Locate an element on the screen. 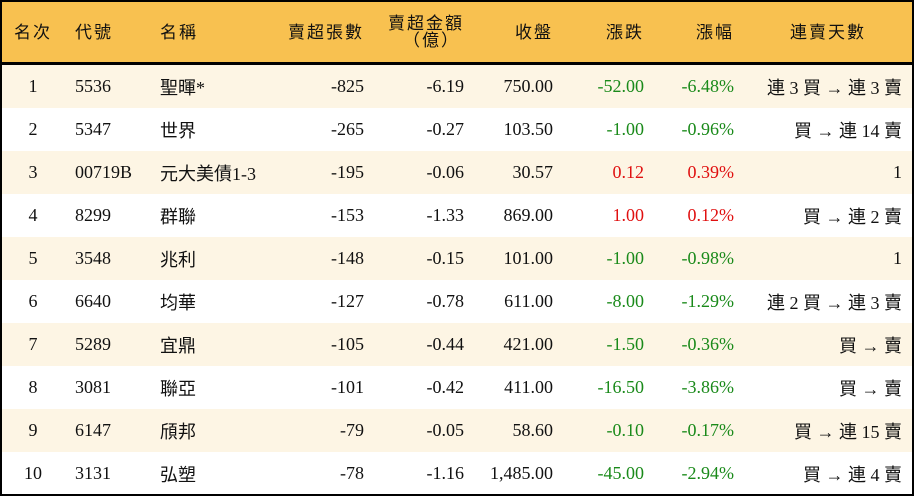  cell-net-amount: -0.44 is located at coordinates (445, 344).